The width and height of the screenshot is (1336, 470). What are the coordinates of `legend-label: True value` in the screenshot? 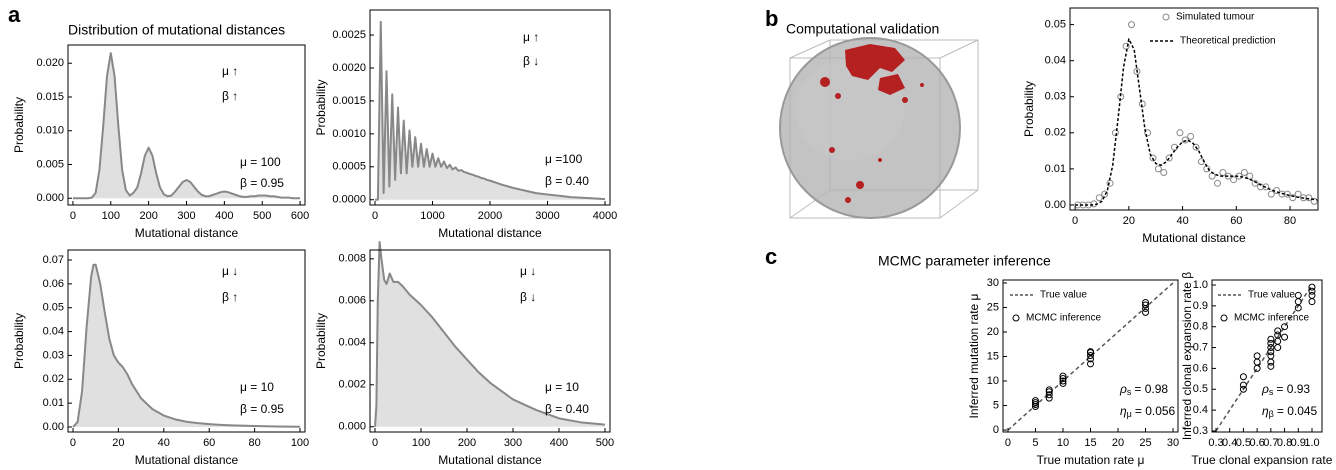 It's located at (1063, 295).